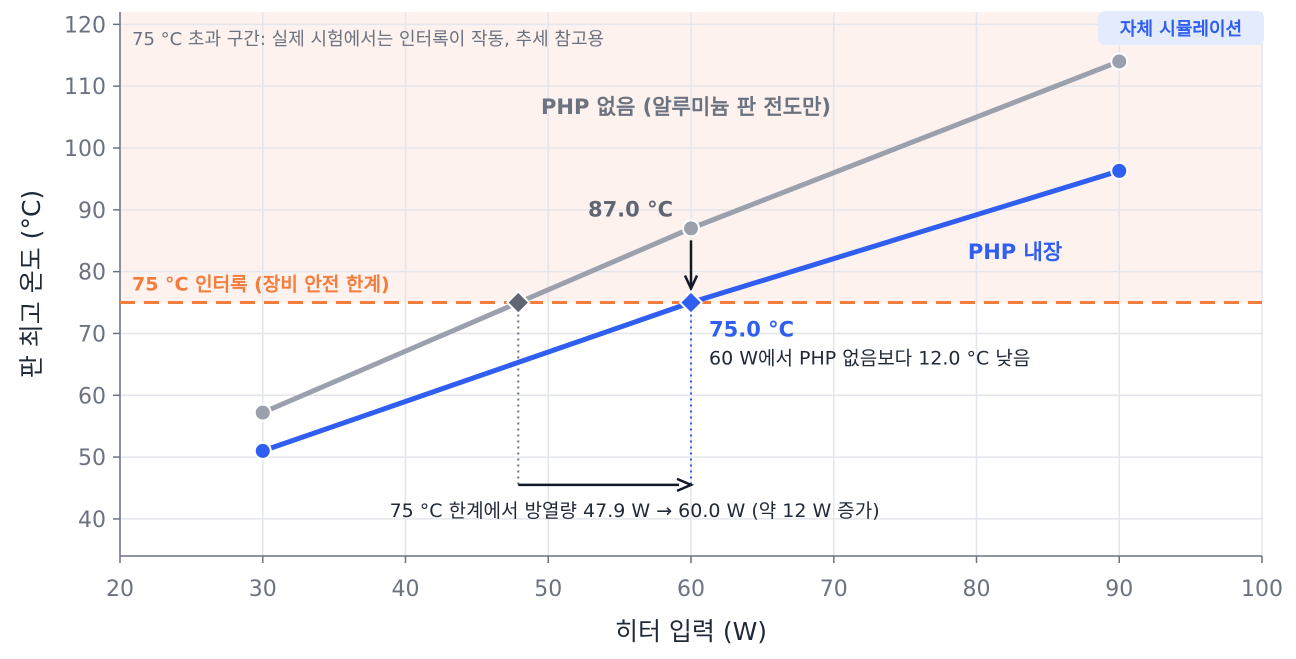  I want to click on y-tick-label: 50, so click(92, 458).